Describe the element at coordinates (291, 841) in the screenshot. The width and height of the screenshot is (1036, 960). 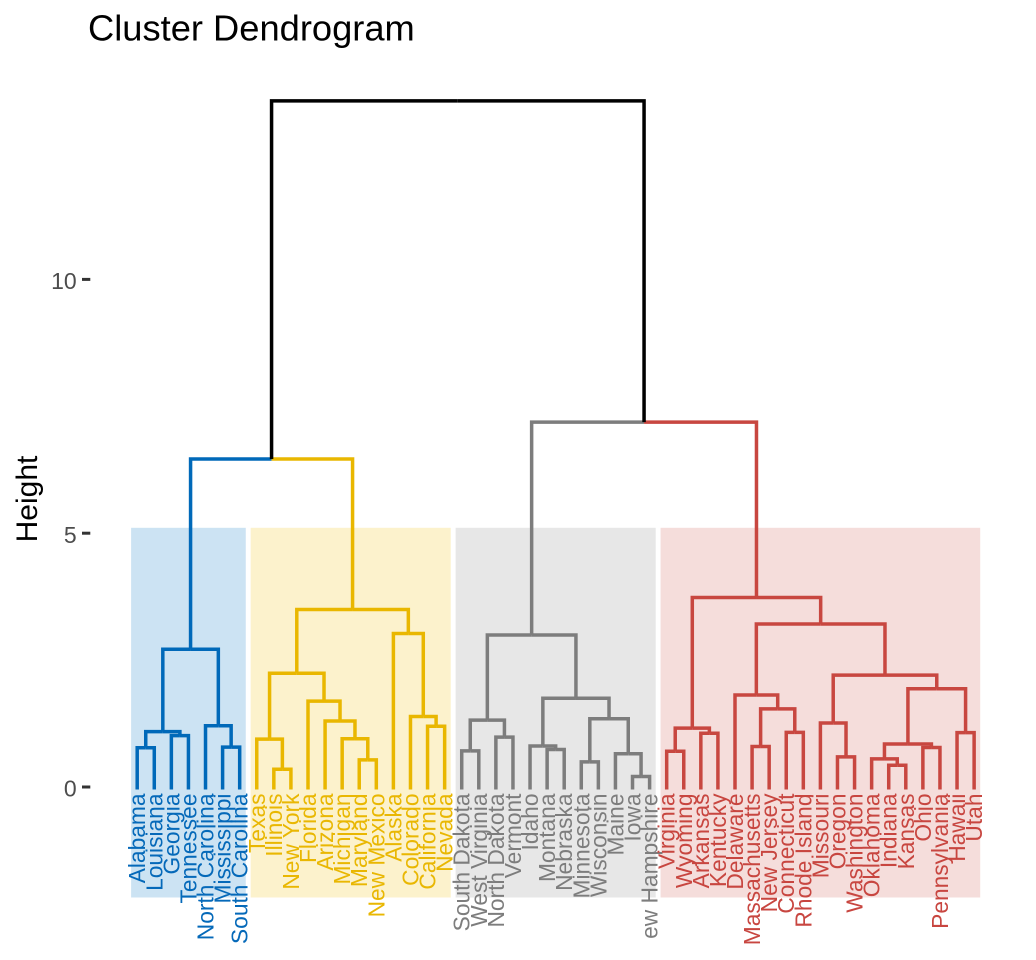
I see `svg-text: New York` at that location.